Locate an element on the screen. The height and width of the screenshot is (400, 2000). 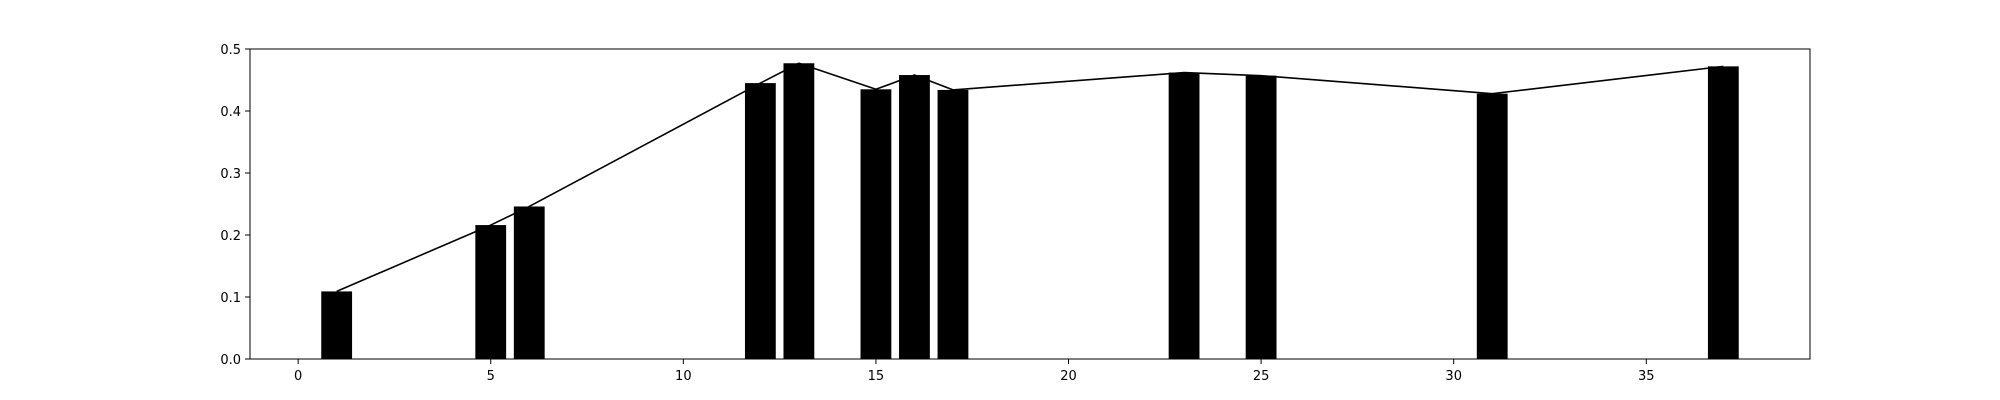
x-tick-label-35: 35 is located at coordinates (1646, 376).